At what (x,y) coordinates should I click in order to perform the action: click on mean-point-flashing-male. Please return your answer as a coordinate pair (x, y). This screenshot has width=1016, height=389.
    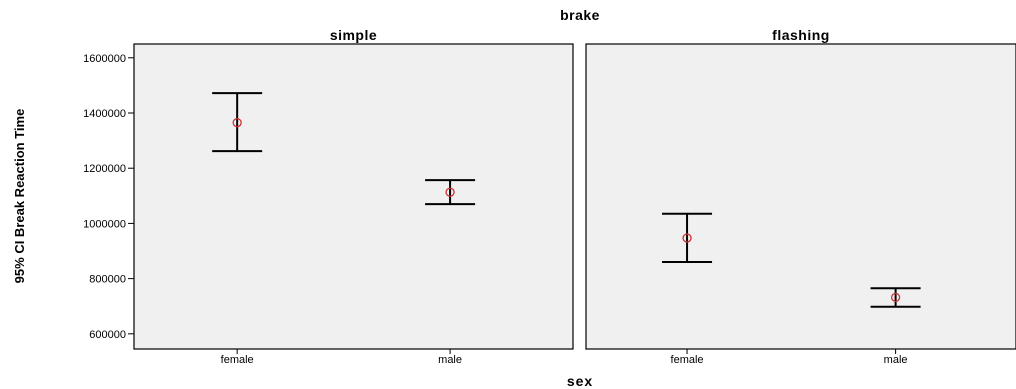
    Looking at the image, I should click on (895, 297).